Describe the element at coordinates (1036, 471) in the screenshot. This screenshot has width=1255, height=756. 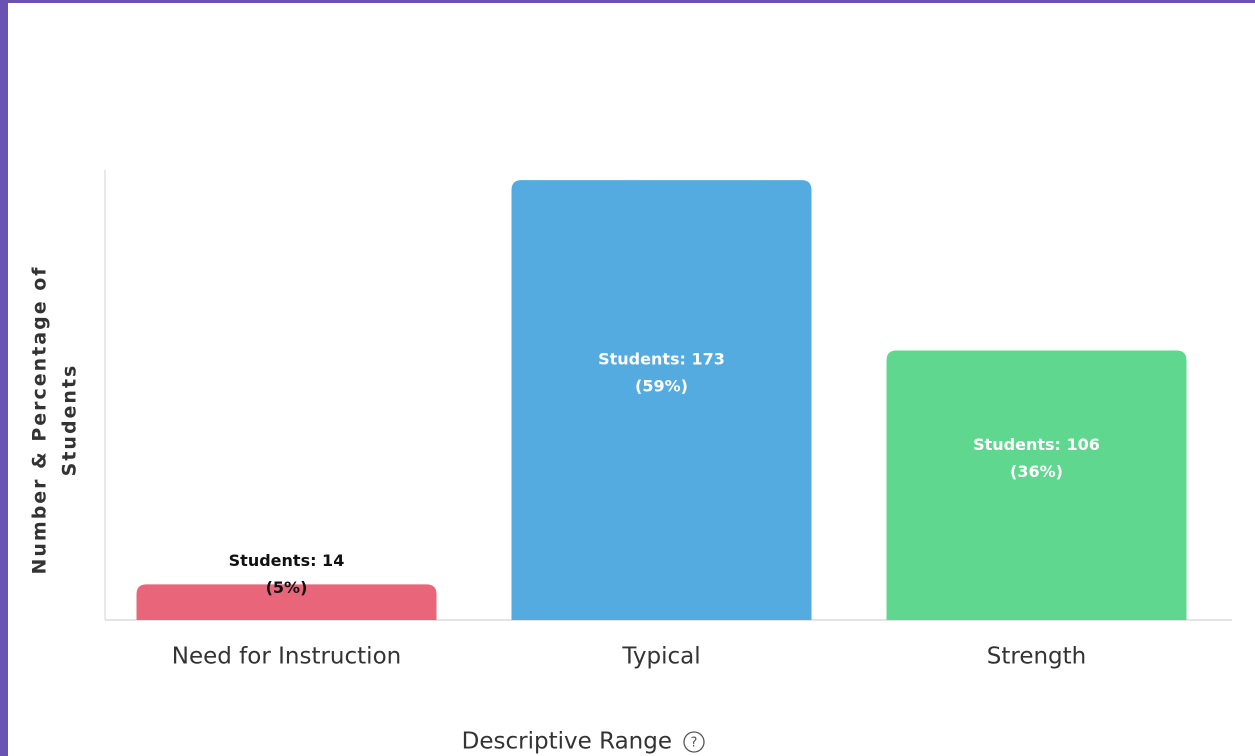
I see `percentage-label: (36%)` at that location.